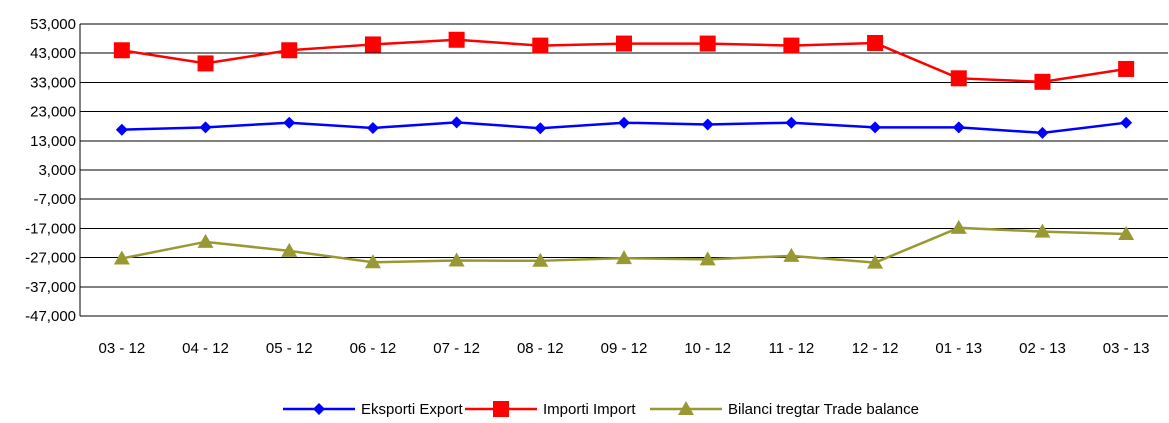 The image size is (1169, 423). I want to click on x-tick-label: 08 - 12, so click(540, 348).